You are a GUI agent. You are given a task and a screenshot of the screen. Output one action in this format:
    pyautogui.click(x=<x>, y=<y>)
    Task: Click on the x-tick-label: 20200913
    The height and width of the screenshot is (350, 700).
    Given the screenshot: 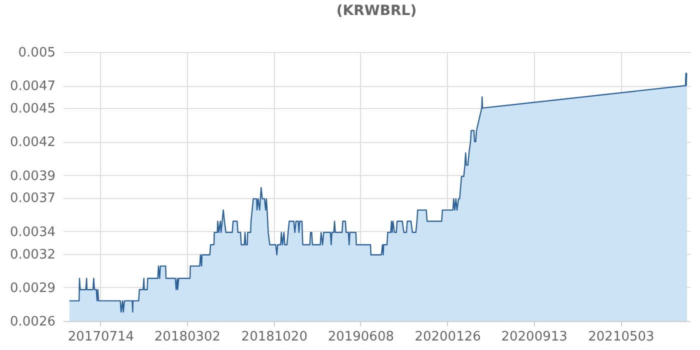 What is the action you would take?
    pyautogui.click(x=534, y=337)
    